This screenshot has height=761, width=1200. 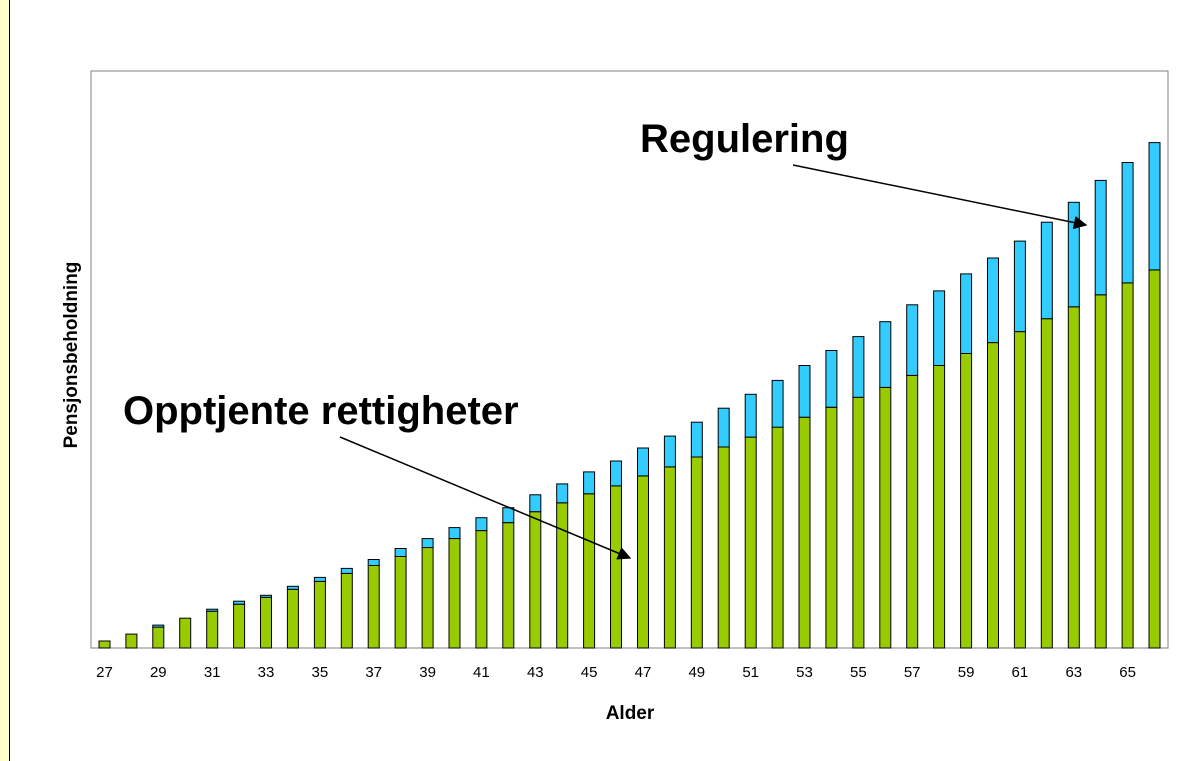 I want to click on x-tick-label-43: 43, so click(x=535, y=672).